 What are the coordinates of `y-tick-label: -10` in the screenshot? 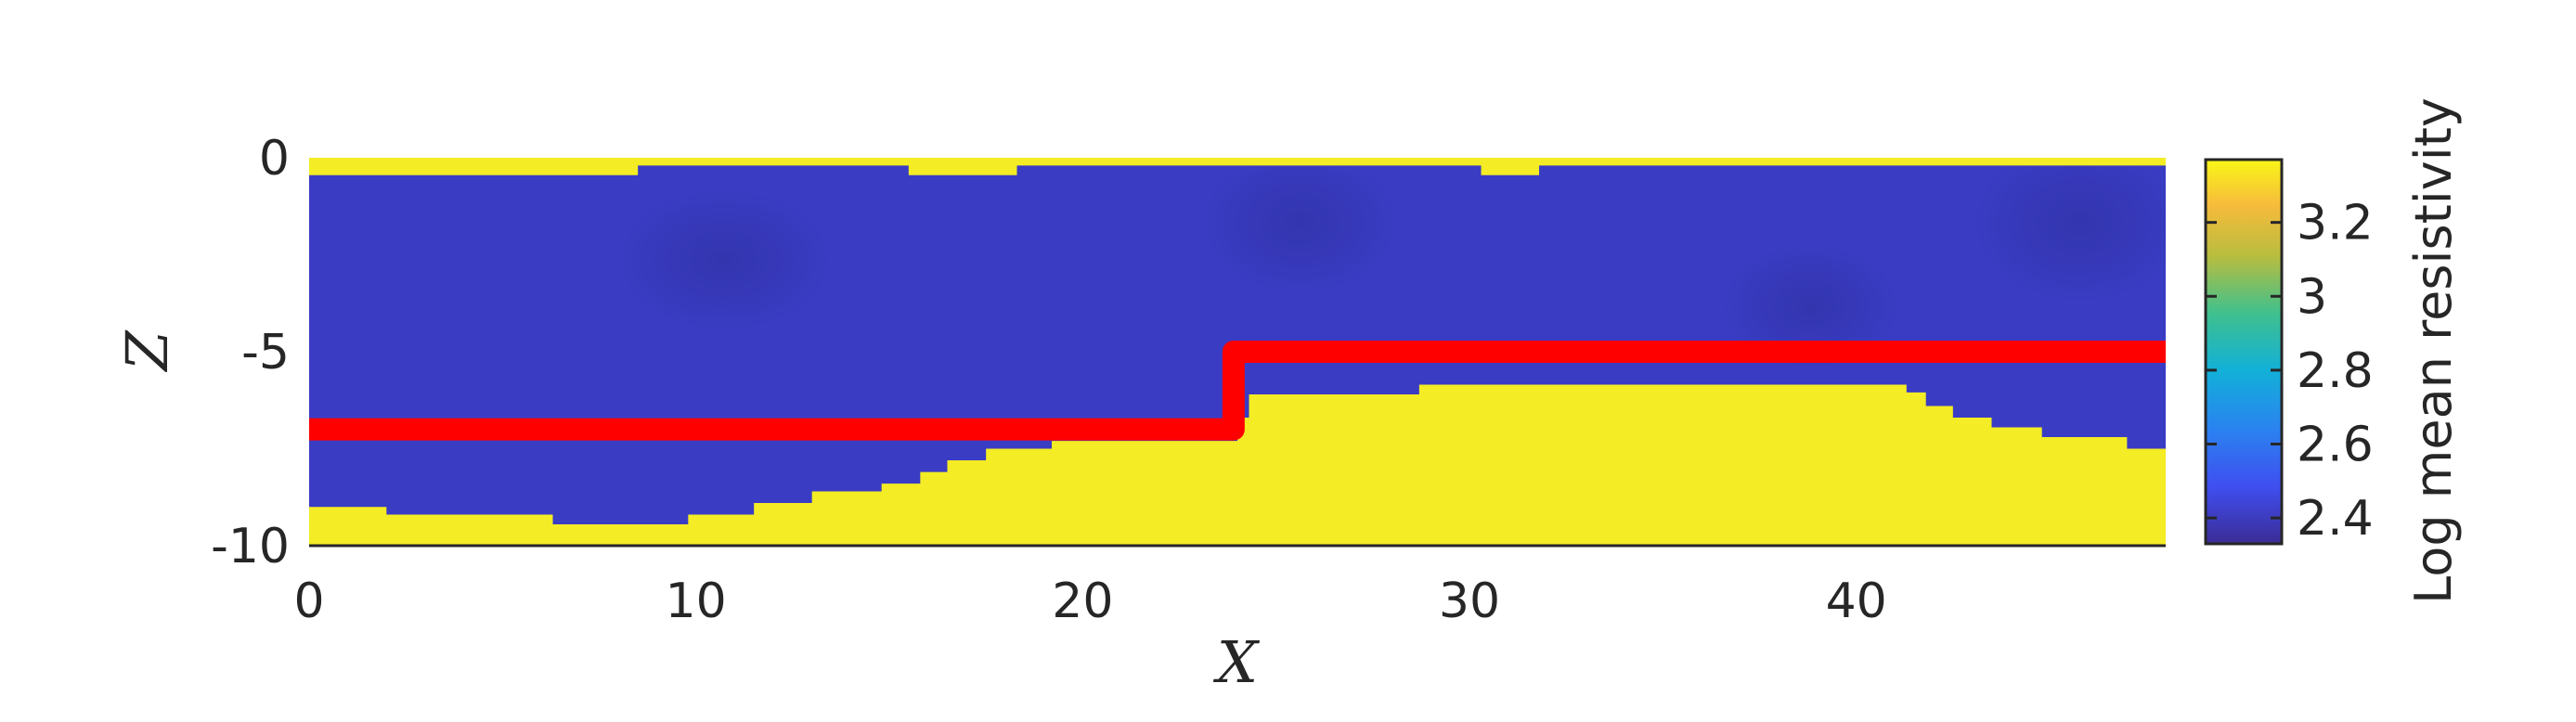 It's located at (250, 546).